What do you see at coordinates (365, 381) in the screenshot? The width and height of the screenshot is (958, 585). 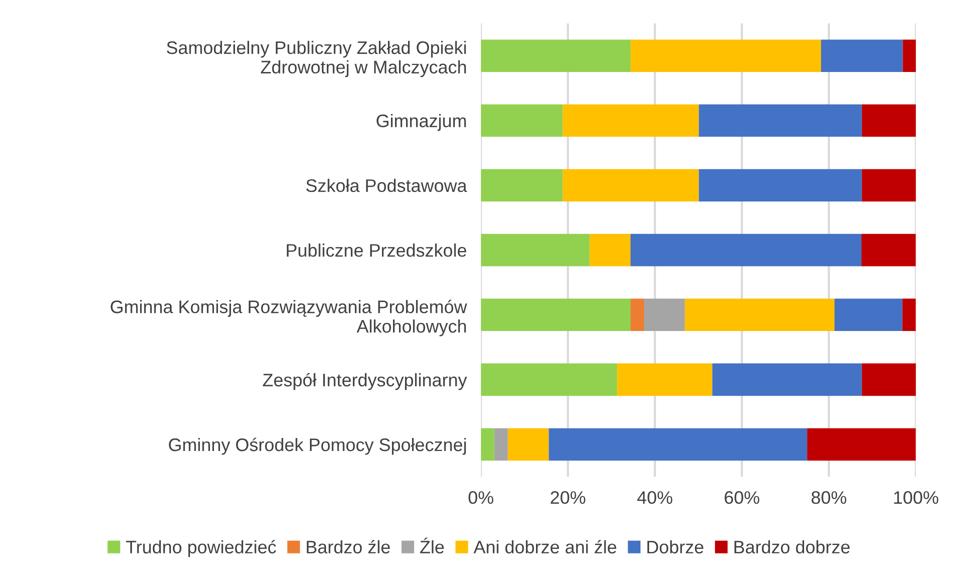 I see `y-tick-label: Zespół Interdyscyplinarny` at bounding box center [365, 381].